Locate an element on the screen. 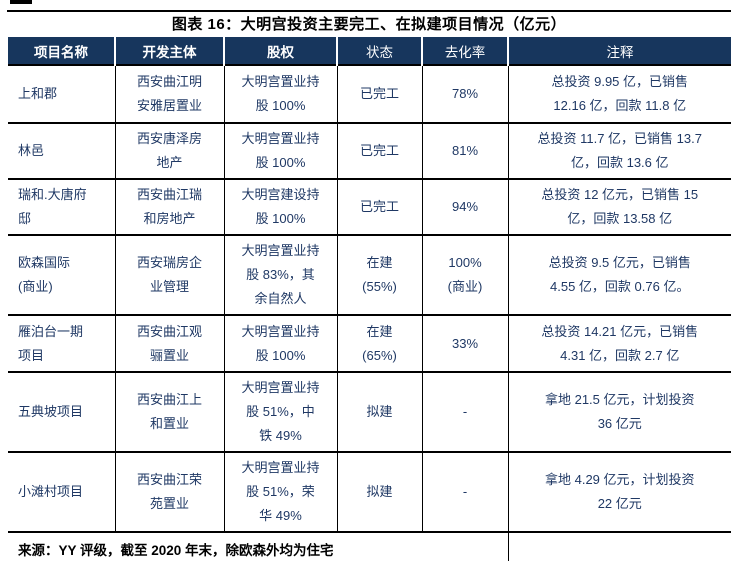 This screenshot has height=561, width=738. cell-rate: 94% is located at coordinates (464, 206).